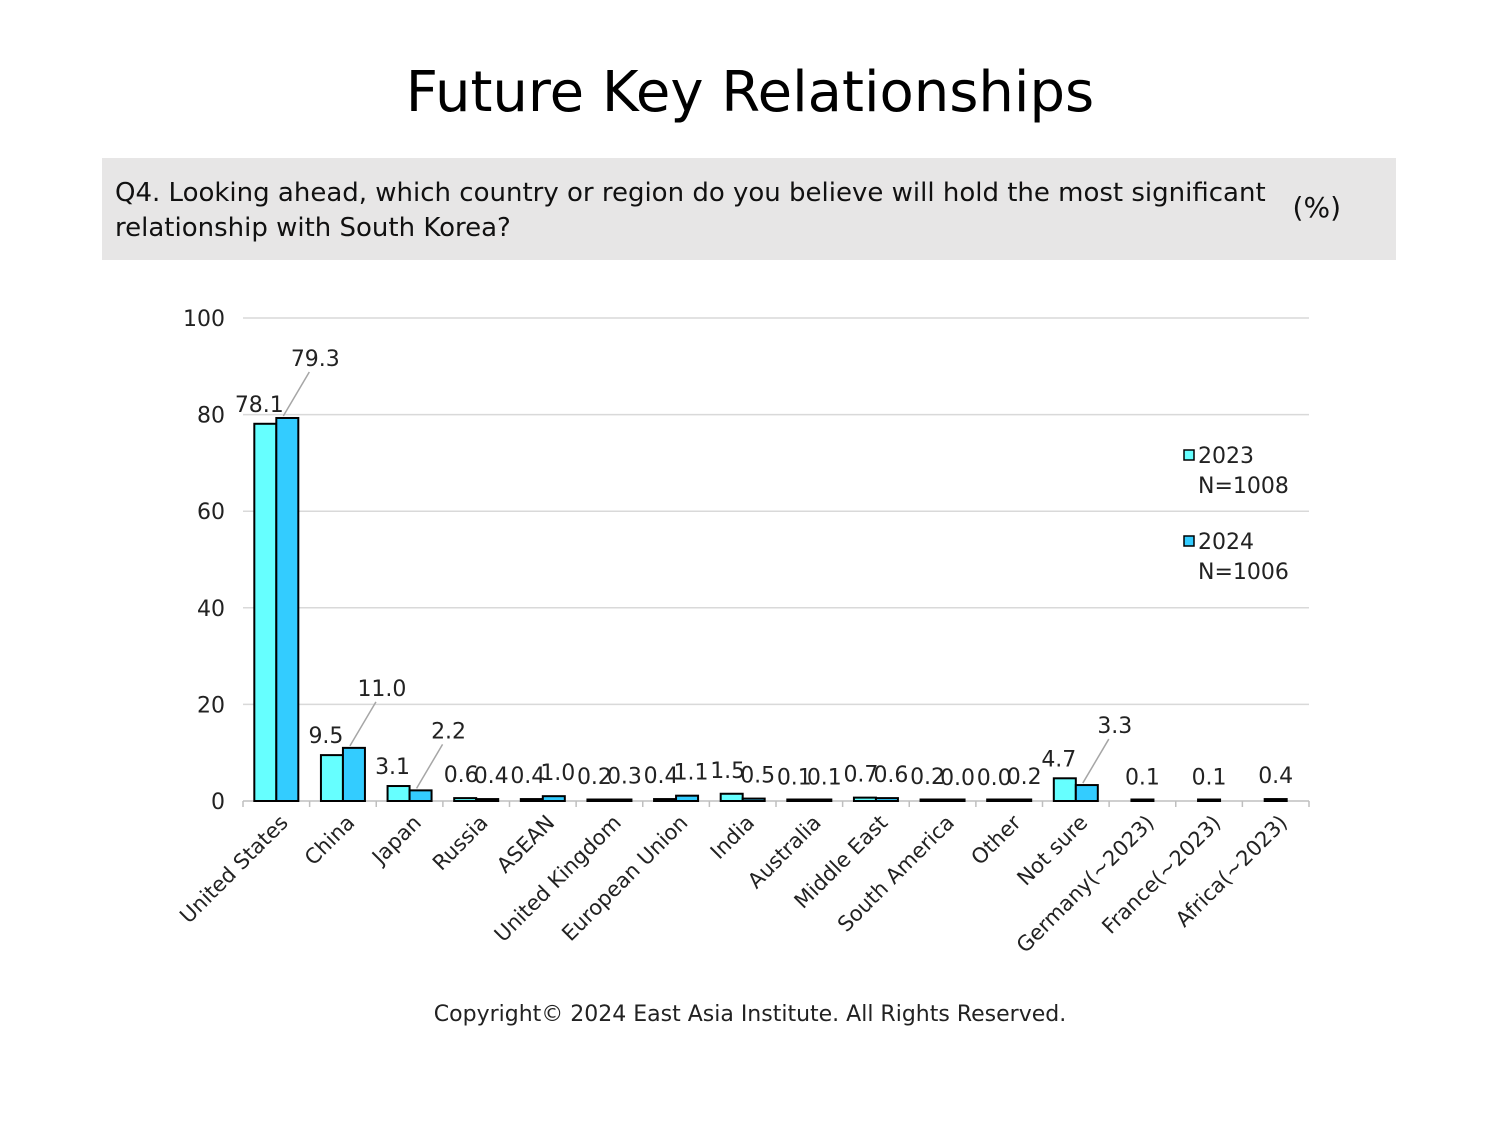  Describe the element at coordinates (460, 842) in the screenshot. I see `x-tick-label: Russia` at that location.